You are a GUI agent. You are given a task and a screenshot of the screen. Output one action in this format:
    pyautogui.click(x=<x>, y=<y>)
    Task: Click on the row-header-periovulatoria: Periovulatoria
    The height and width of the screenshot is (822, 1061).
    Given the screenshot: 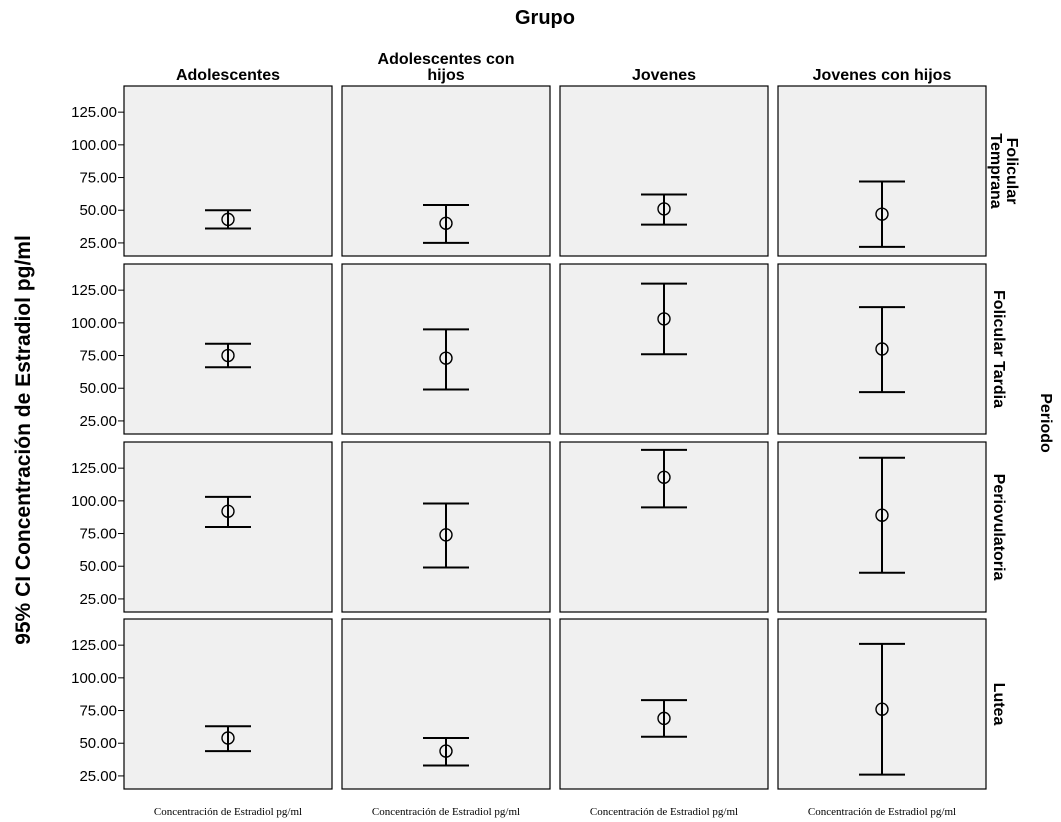 What is the action you would take?
    pyautogui.click(x=998, y=527)
    